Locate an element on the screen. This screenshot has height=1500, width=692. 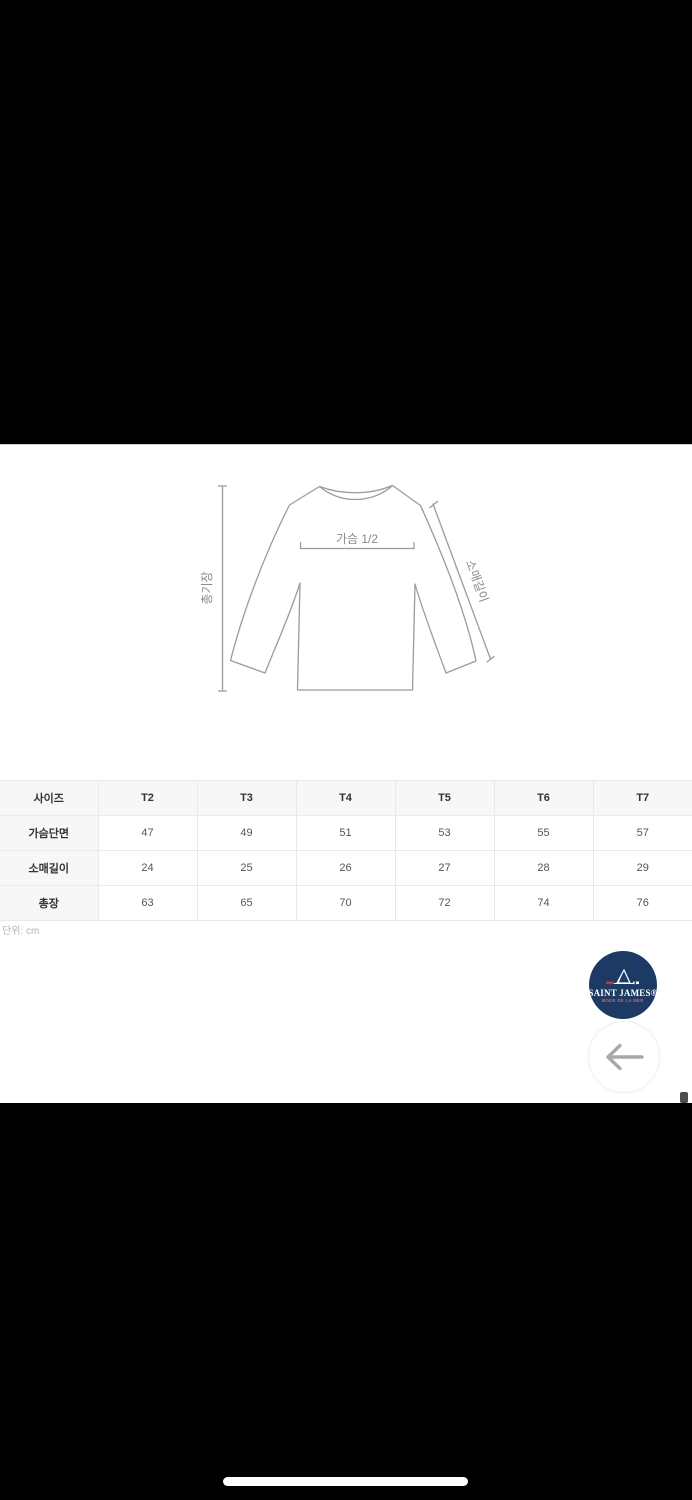
value-cell: 55 is located at coordinates (543, 833).